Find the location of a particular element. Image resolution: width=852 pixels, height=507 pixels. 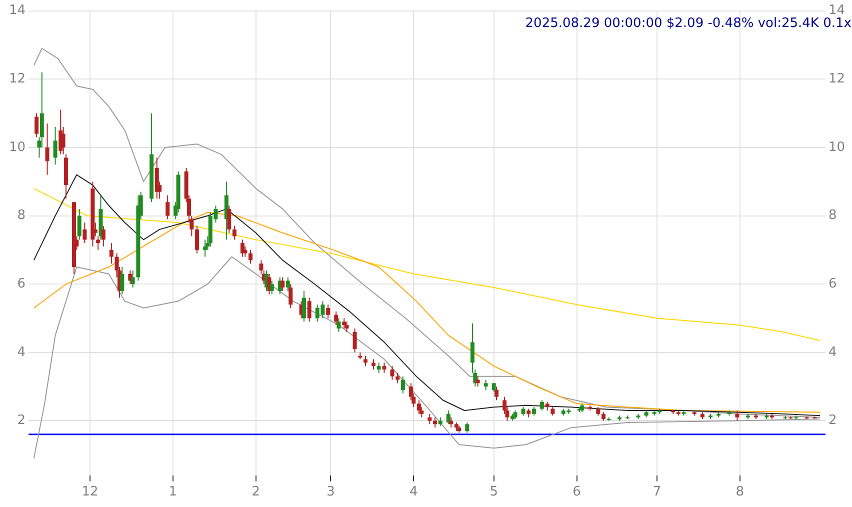

x-tick-label: 8 is located at coordinates (740, 492).